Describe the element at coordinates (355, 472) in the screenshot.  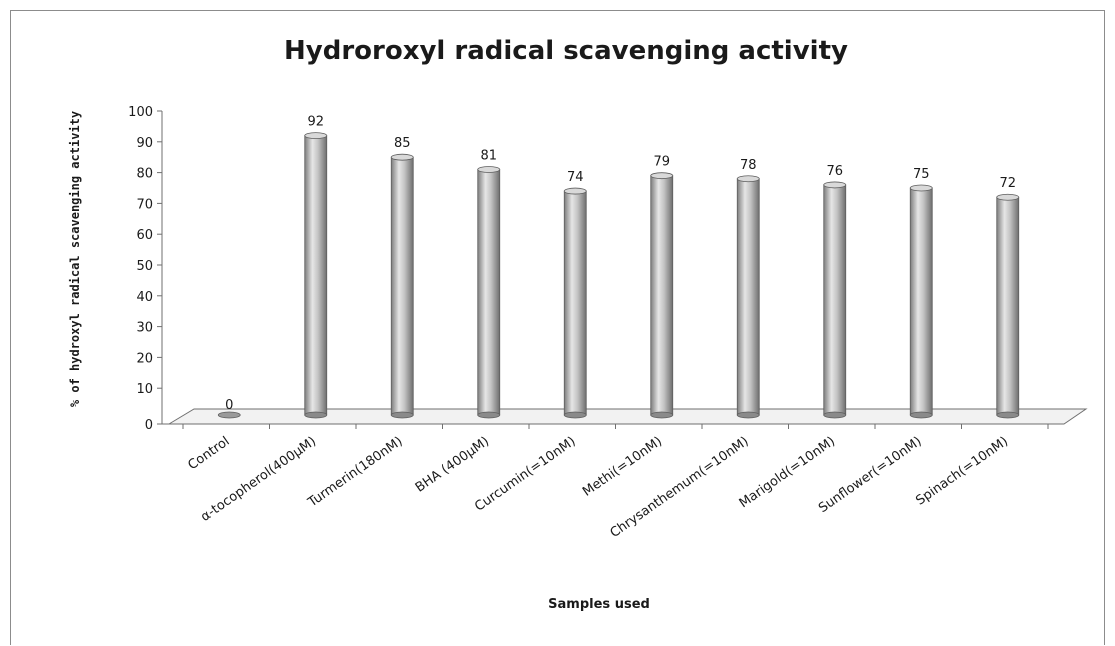
I see `x-tick-label: Turmerin(180nM)` at that location.